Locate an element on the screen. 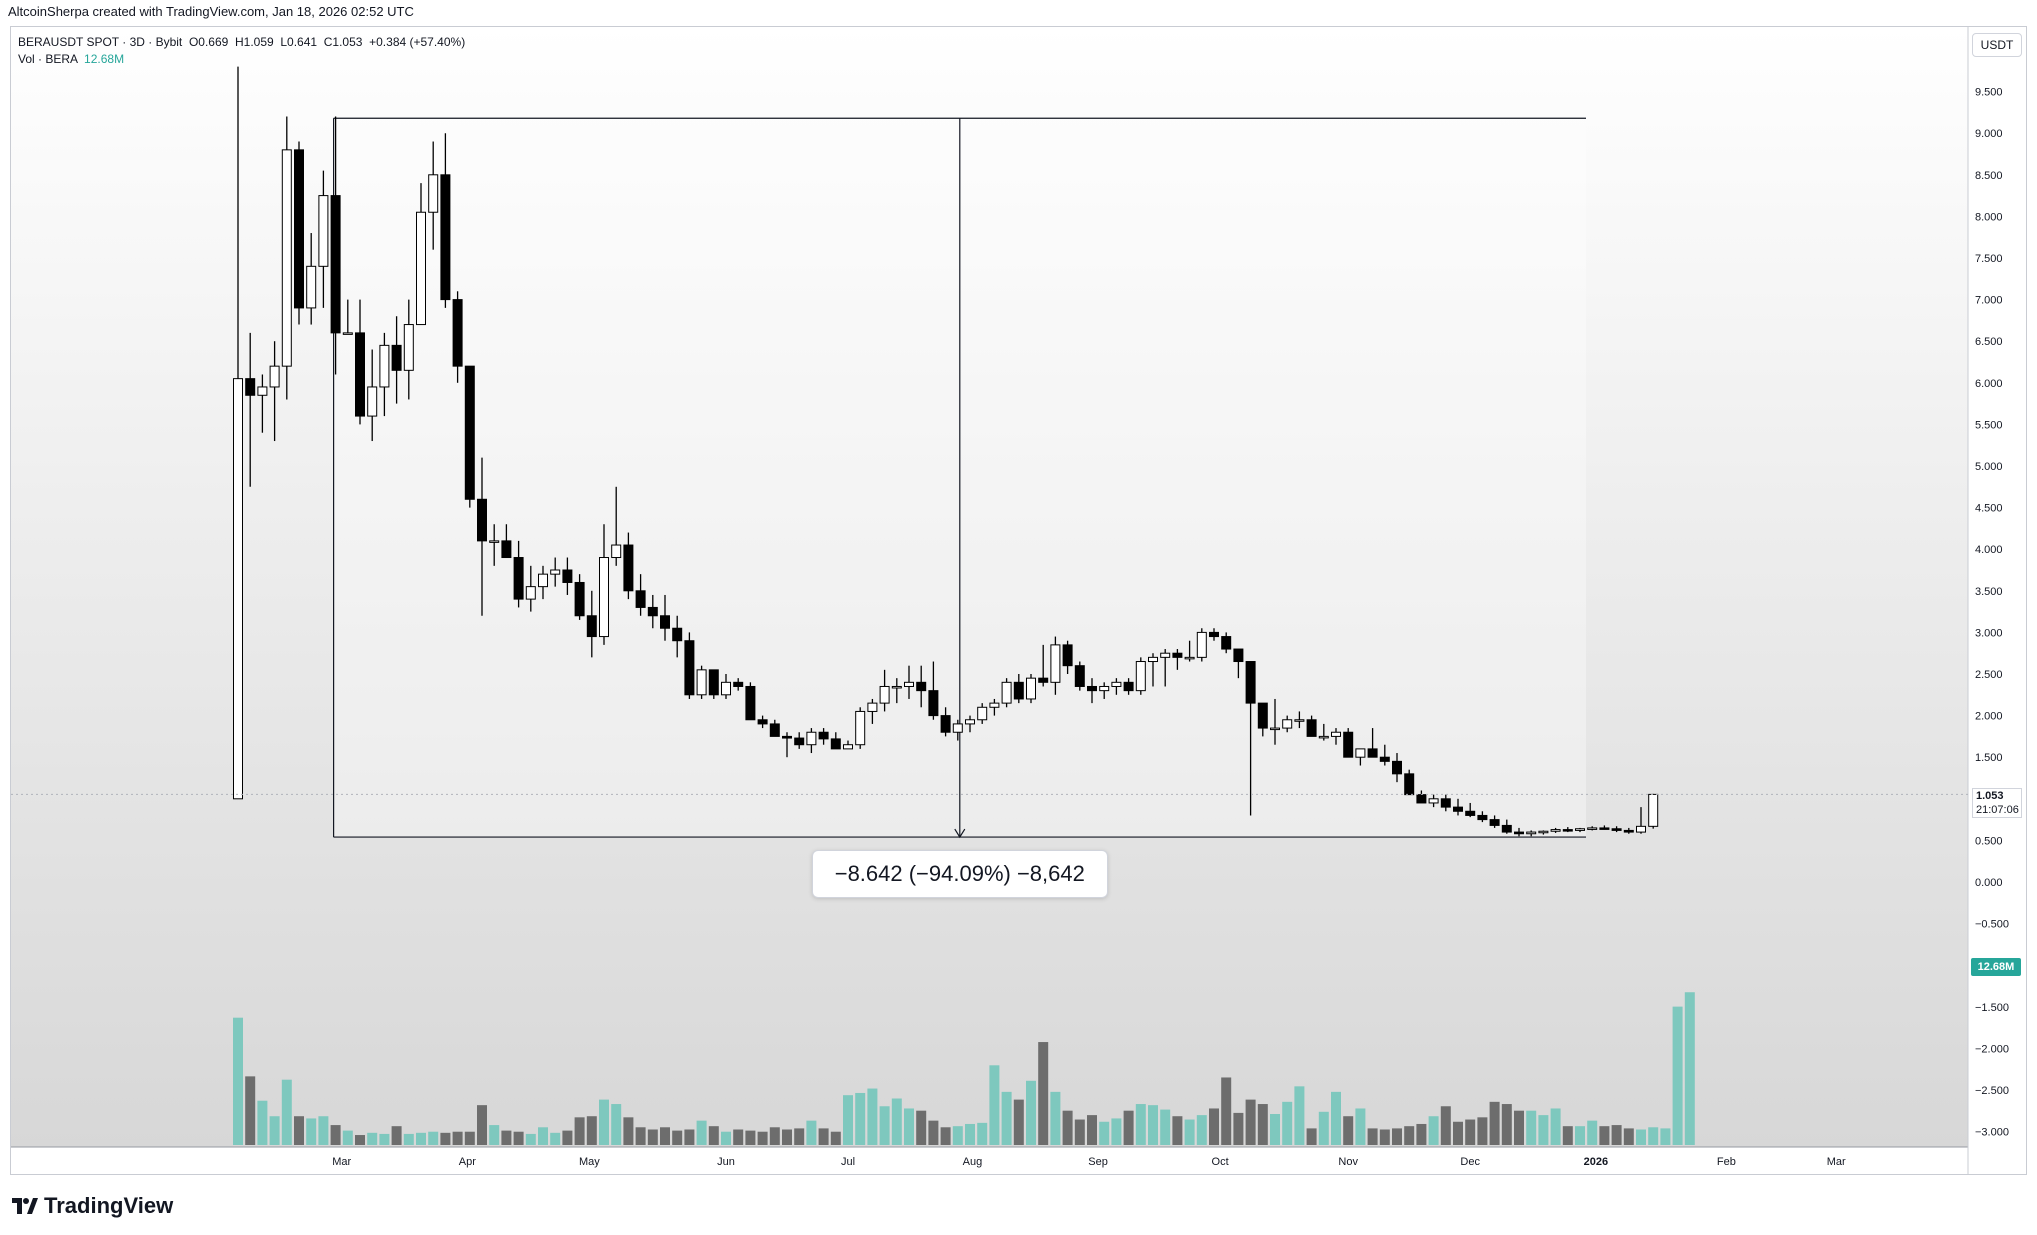 This screenshot has width=2037, height=1235. tradingview-logo: TradingView is located at coordinates (92, 1206).